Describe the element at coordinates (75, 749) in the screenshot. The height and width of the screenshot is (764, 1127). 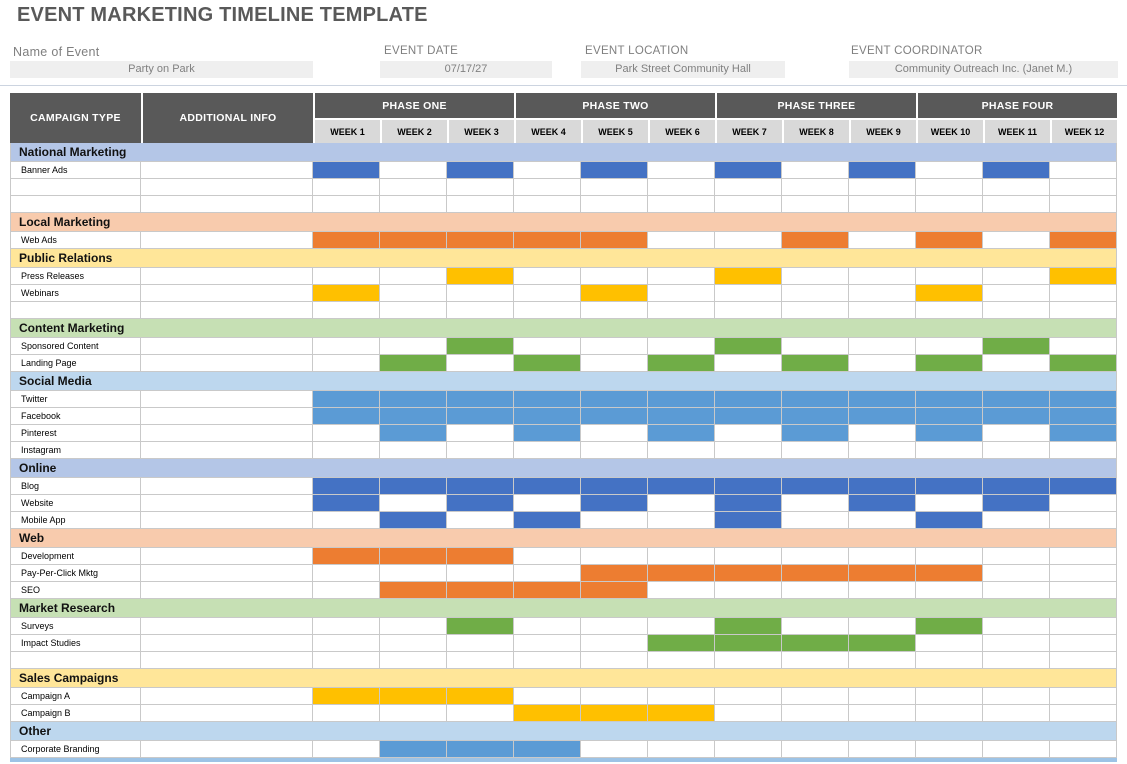
I see `row-label: Corporate Branding` at that location.